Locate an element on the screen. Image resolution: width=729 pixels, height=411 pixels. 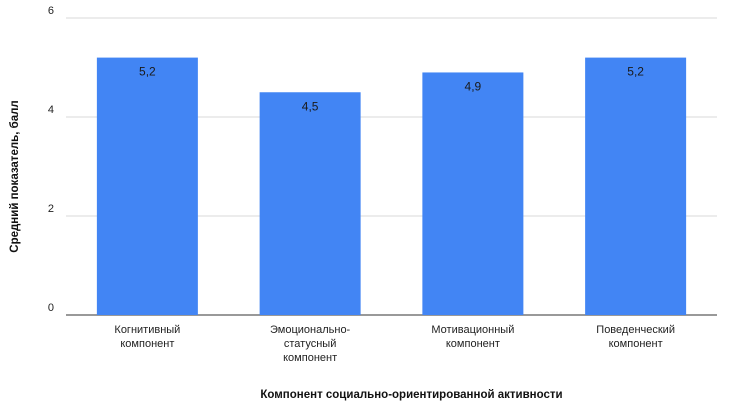
y-axis-ticks: 0 2 4 6 is located at coordinates (51, 159).